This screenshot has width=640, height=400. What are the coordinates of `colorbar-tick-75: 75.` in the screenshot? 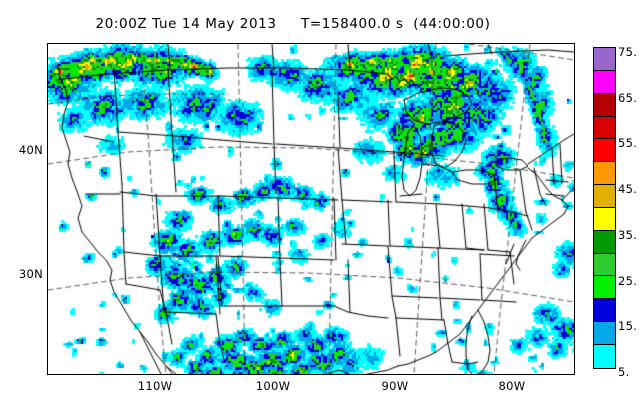 It's located at (628, 52).